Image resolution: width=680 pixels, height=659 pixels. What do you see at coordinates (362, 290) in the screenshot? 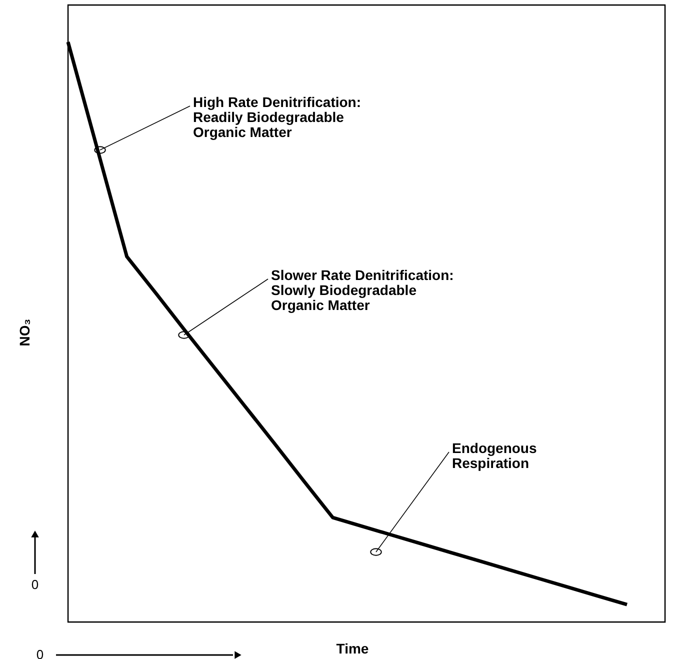
I see `annotation: Slower Rate Denitrification: Slowly Biodegradable Organic Matter` at bounding box center [362, 290].